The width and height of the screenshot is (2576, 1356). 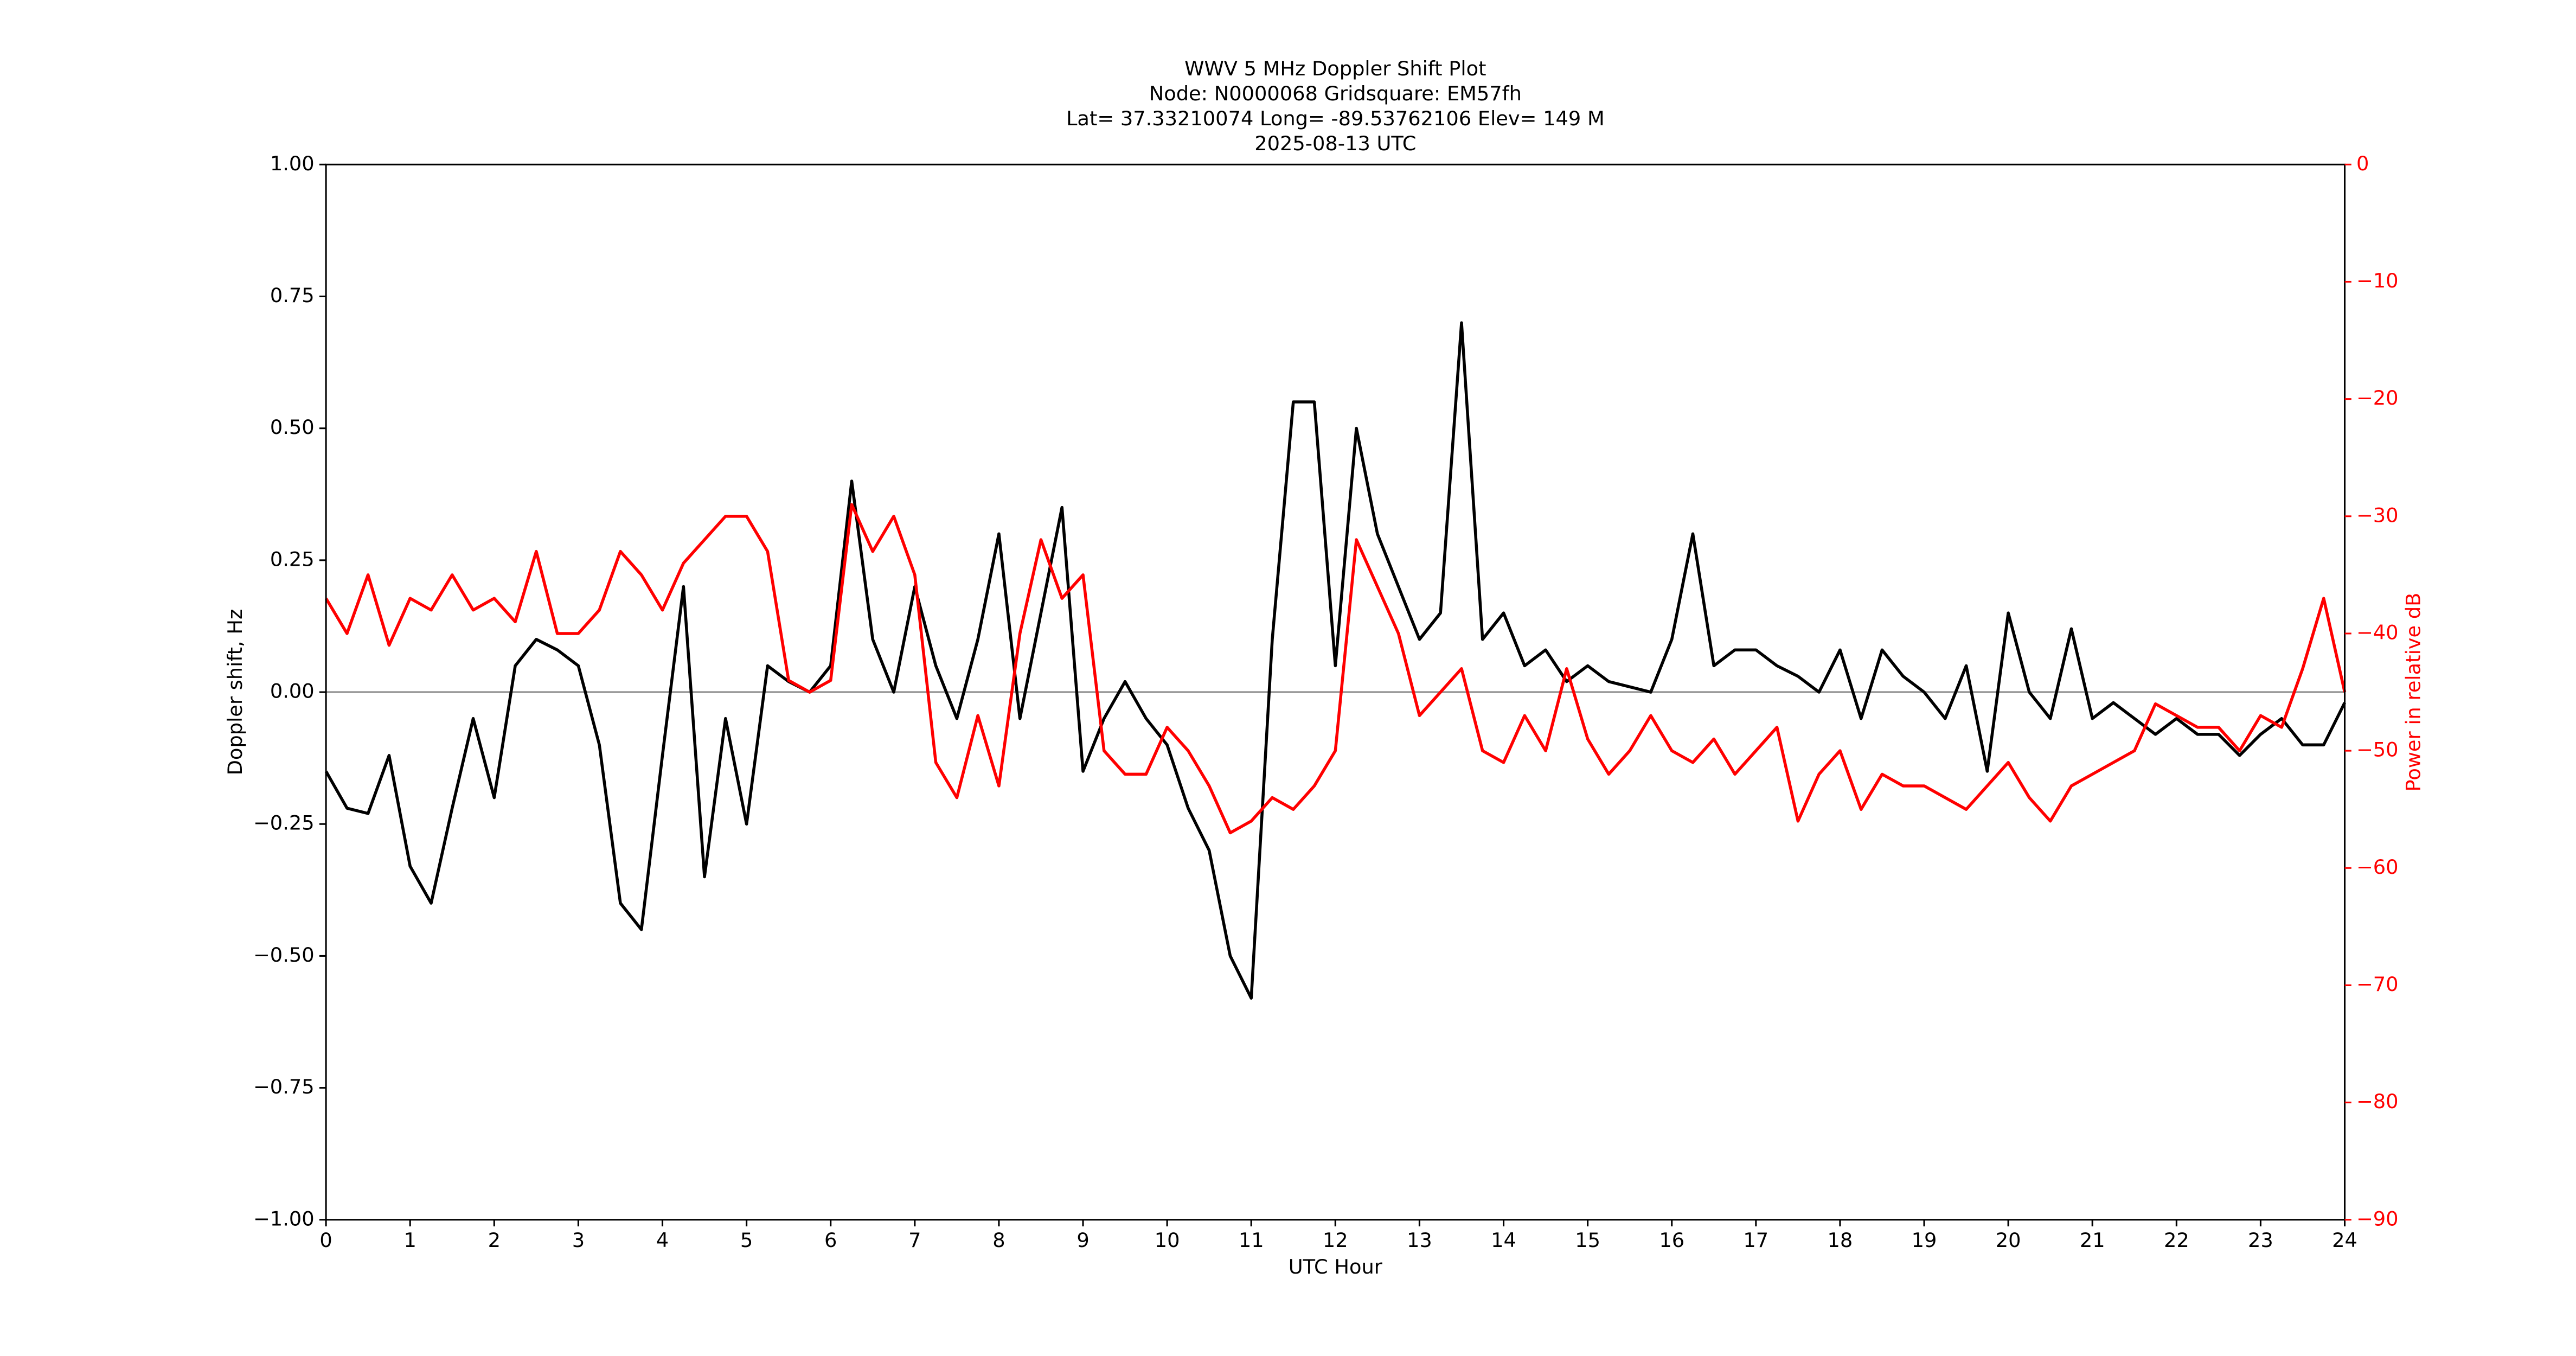 I want to click on x-tick-label: 16, so click(x=1671, y=1240).